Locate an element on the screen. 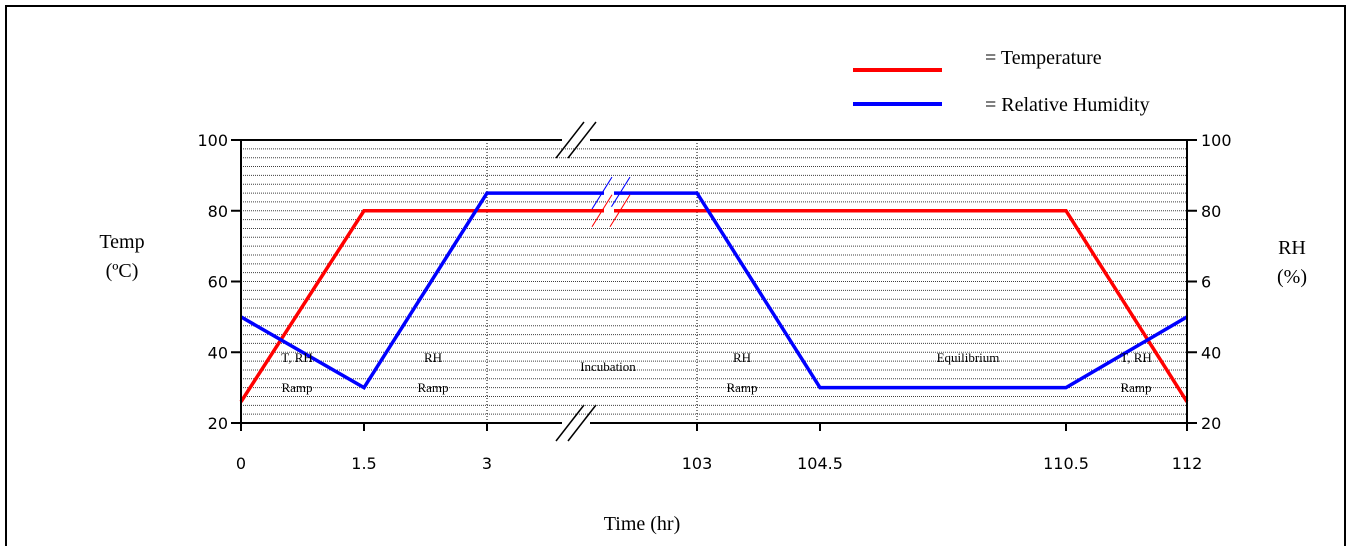 The height and width of the screenshot is (546, 1354). x-tick-label: 3 is located at coordinates (487, 463).